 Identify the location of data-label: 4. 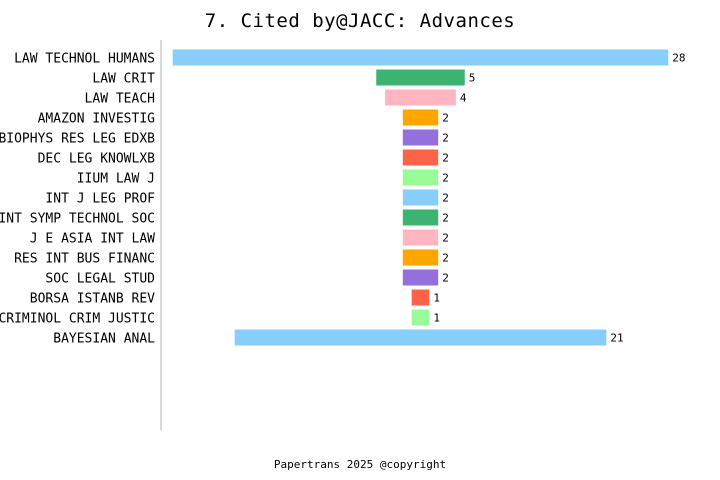
(463, 98).